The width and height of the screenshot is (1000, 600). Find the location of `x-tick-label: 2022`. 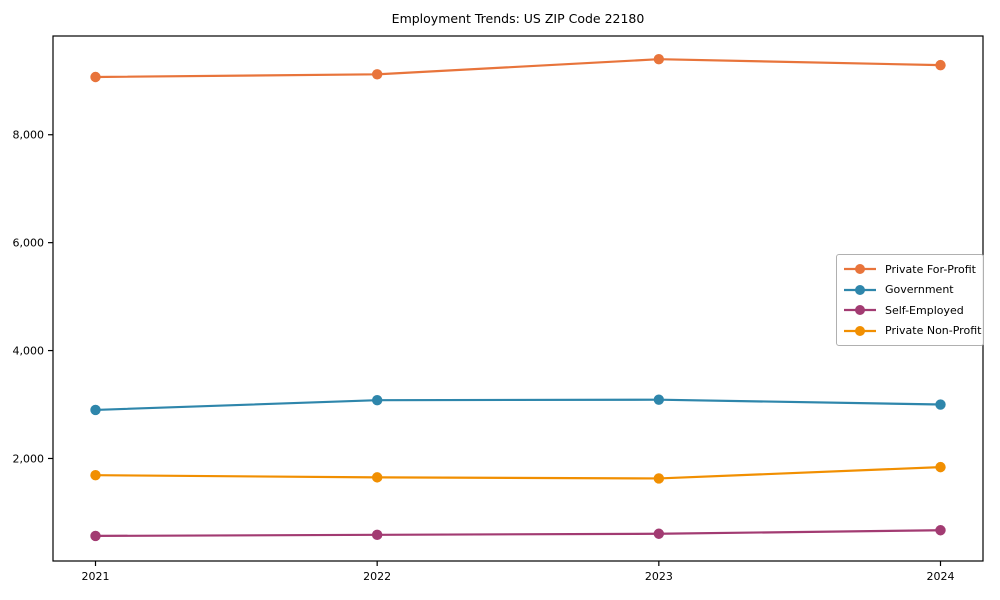

x-tick-label: 2022 is located at coordinates (377, 576).